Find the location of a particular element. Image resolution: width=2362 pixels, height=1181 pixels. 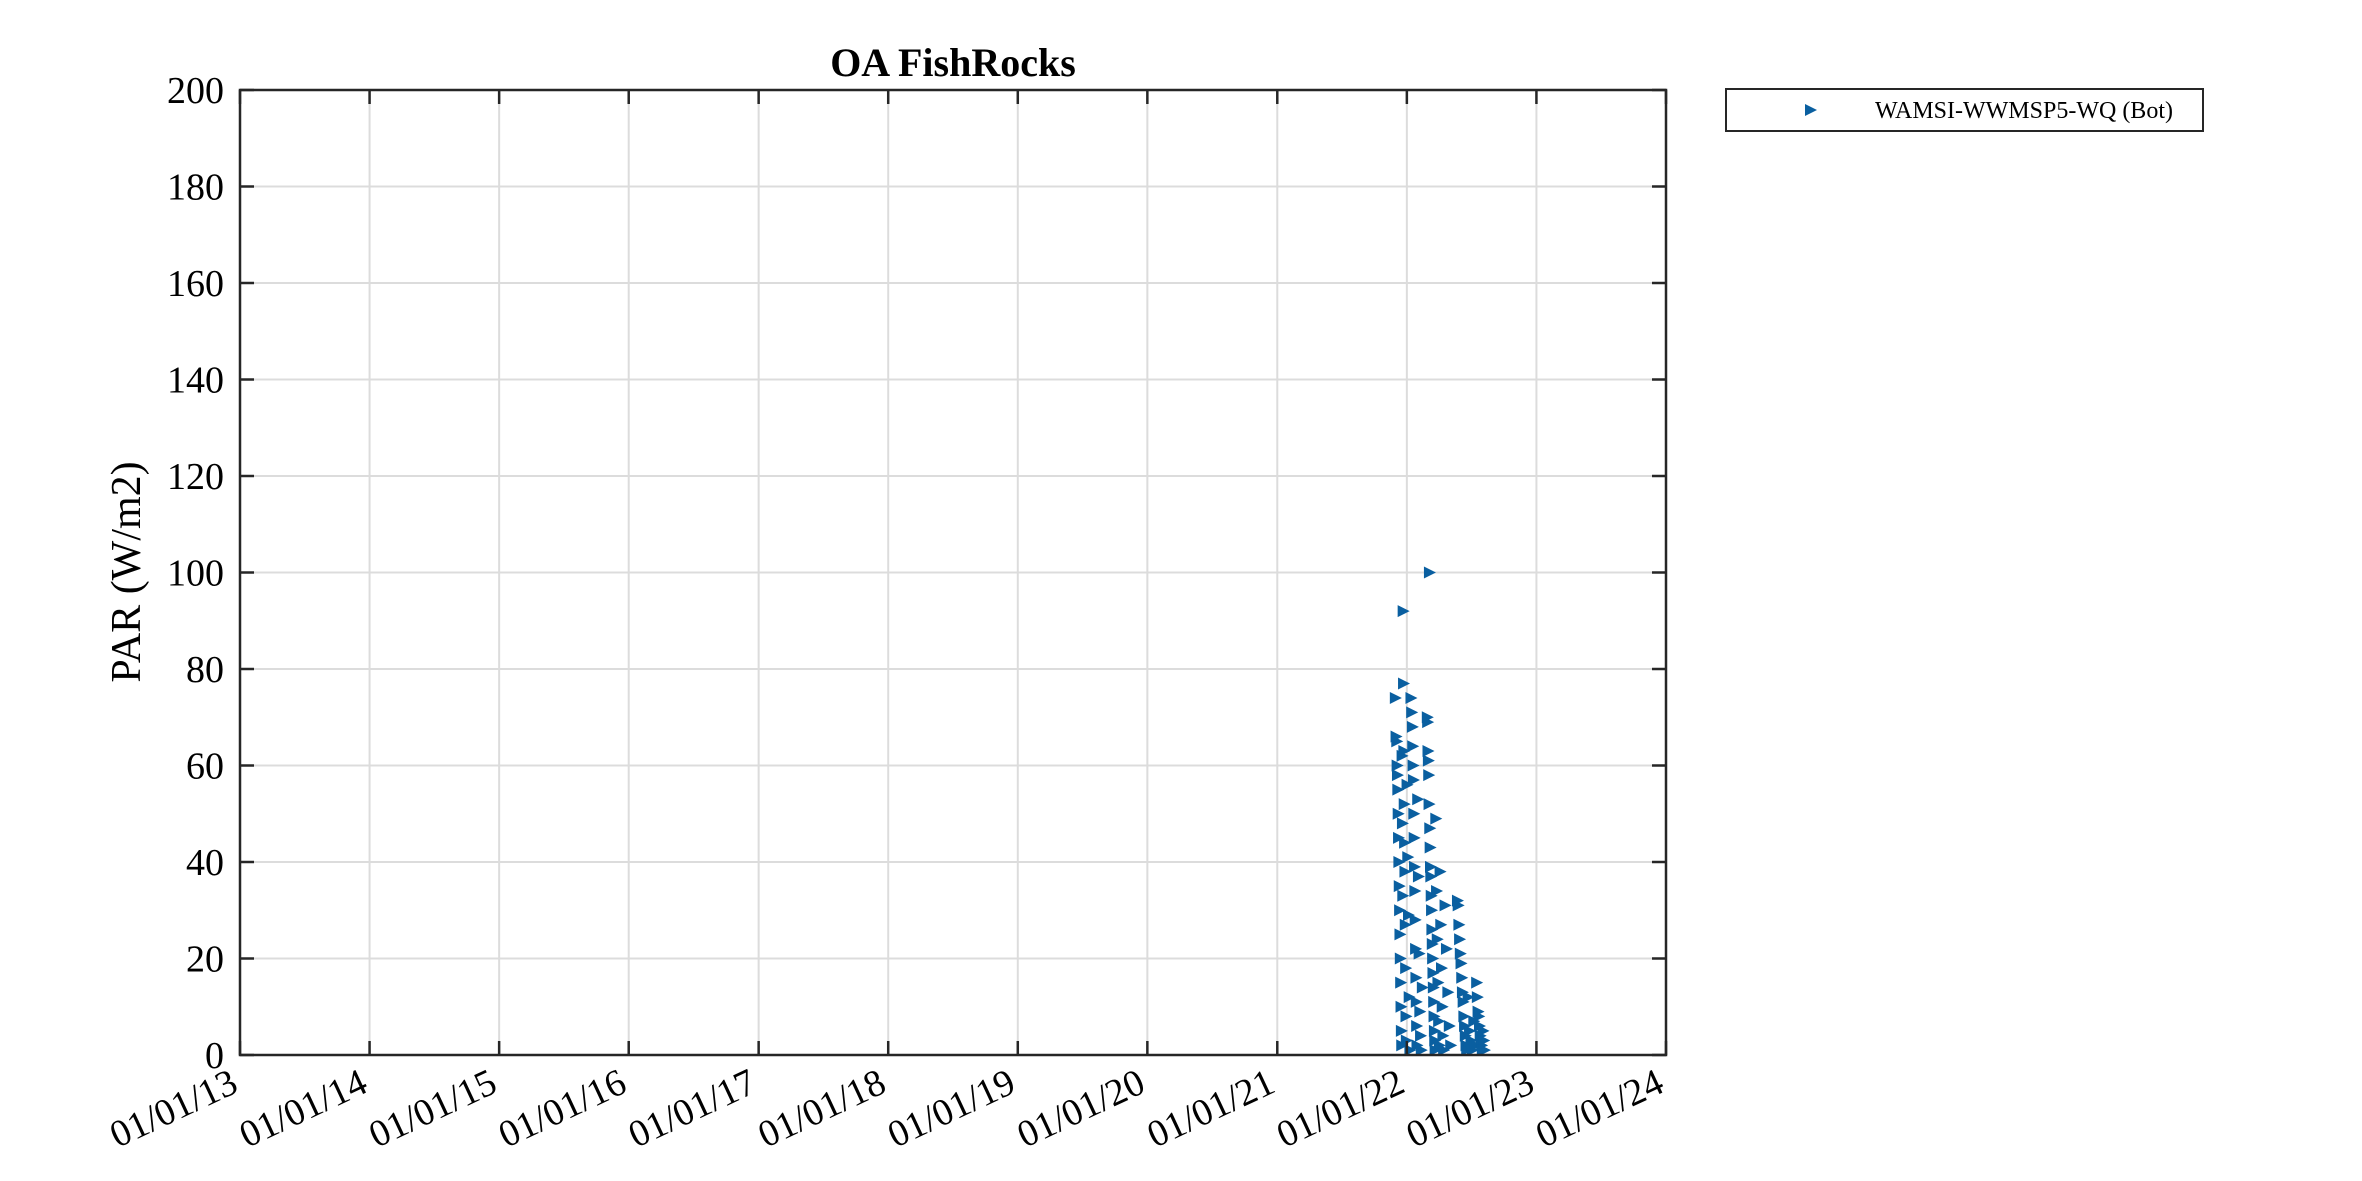

legend-label-series-1: WAMSI-WWMSP5-WQ (Bot) is located at coordinates (2024, 111).